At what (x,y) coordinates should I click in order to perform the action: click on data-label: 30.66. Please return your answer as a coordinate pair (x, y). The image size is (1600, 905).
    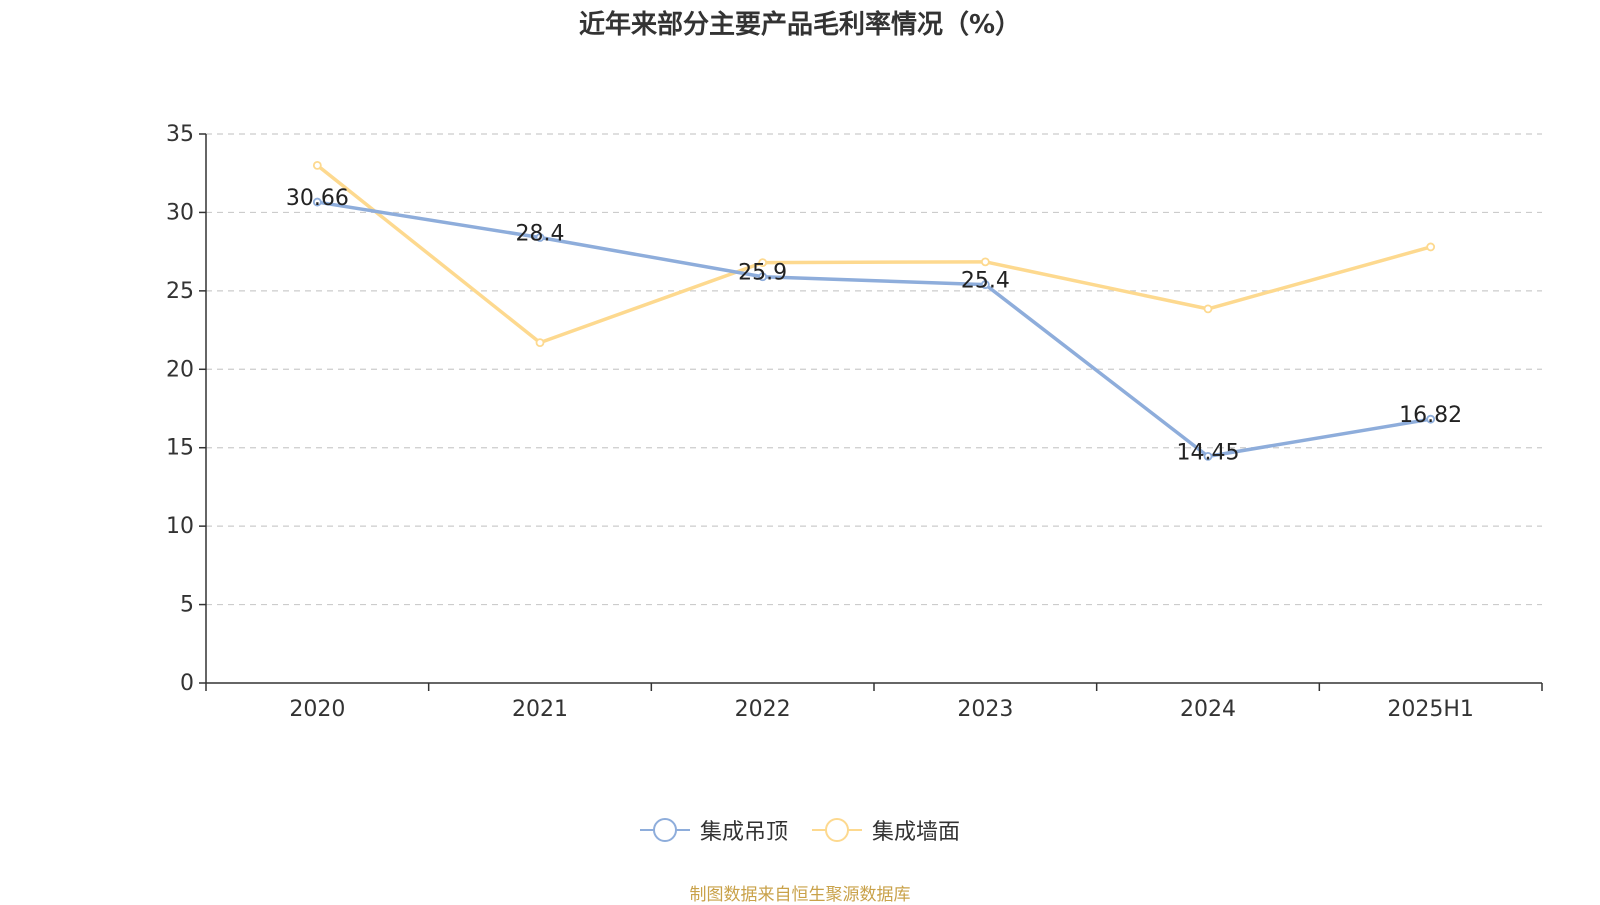
    Looking at the image, I should click on (317, 198).